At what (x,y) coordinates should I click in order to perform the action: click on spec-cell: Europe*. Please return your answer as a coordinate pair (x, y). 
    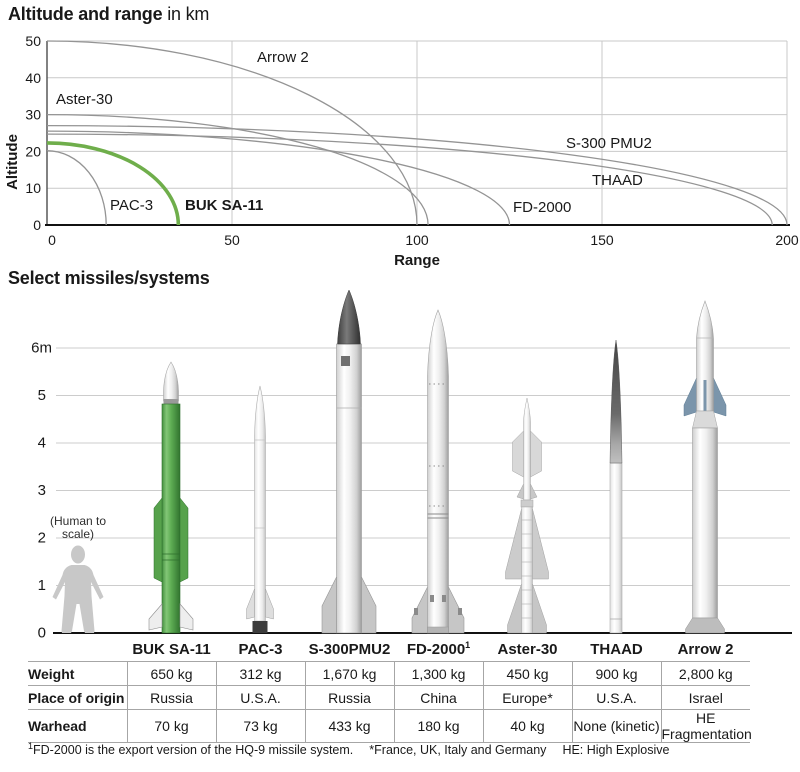
    Looking at the image, I should click on (527, 697).